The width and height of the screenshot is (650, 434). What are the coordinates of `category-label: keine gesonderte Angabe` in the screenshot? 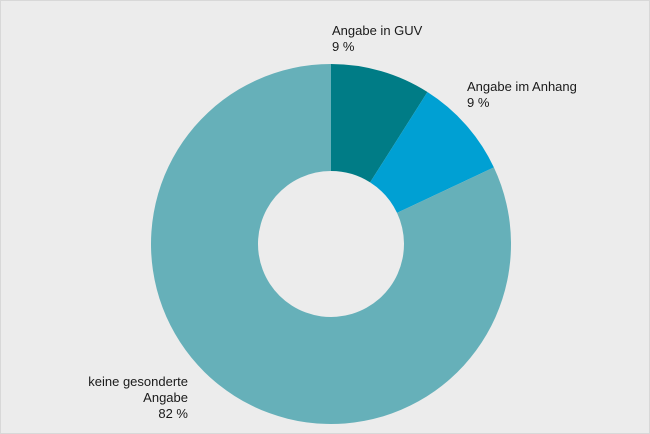 It's located at (138, 389).